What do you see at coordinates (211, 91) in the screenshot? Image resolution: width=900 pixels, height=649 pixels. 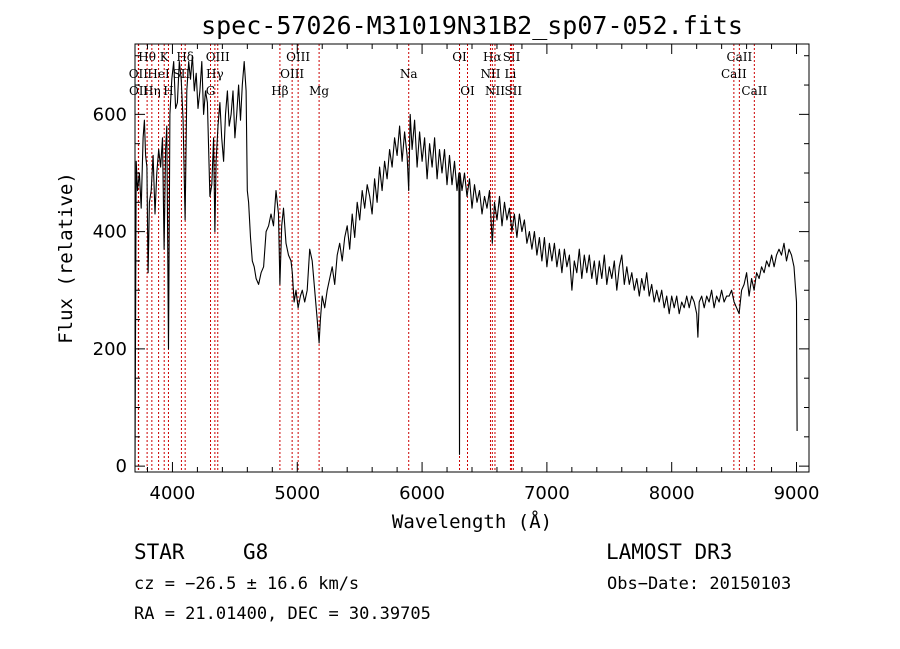 I see `marker-label-11: G` at bounding box center [211, 91].